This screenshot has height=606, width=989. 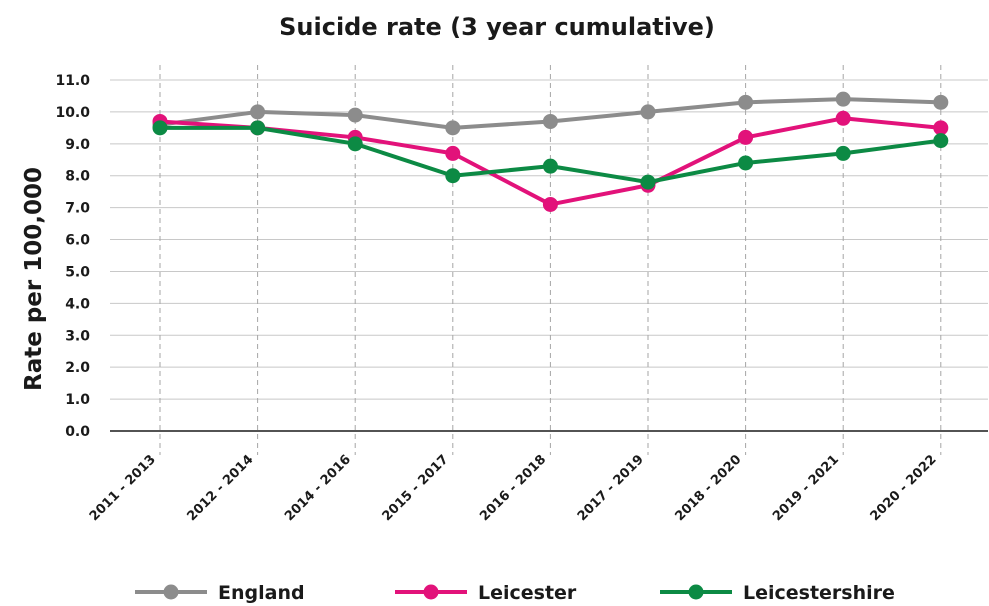 What do you see at coordinates (77, 432) in the screenshot?
I see `y-tick-label: 0.0` at bounding box center [77, 432].